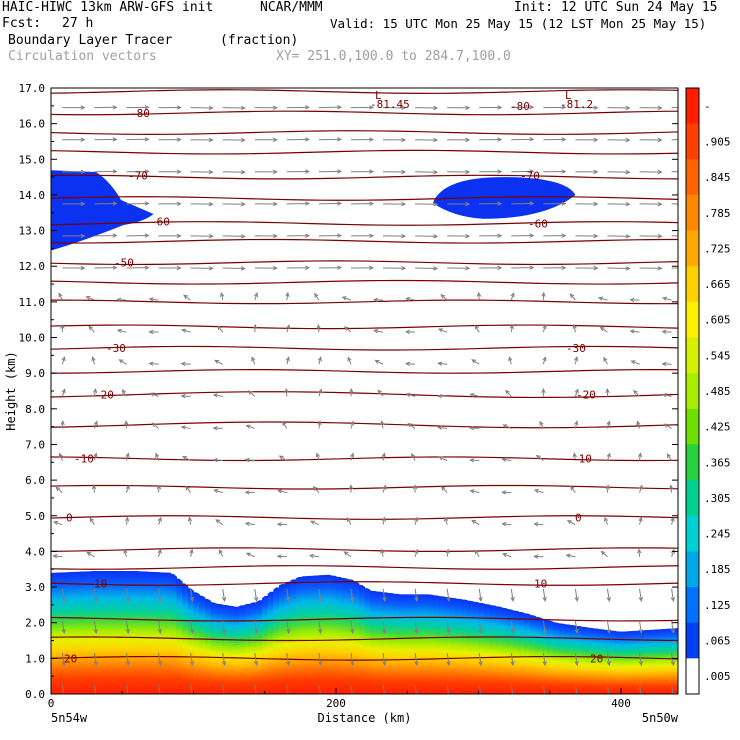  What do you see at coordinates (717, 248) in the screenshot?
I see `colorbar-label: .725` at bounding box center [717, 248].